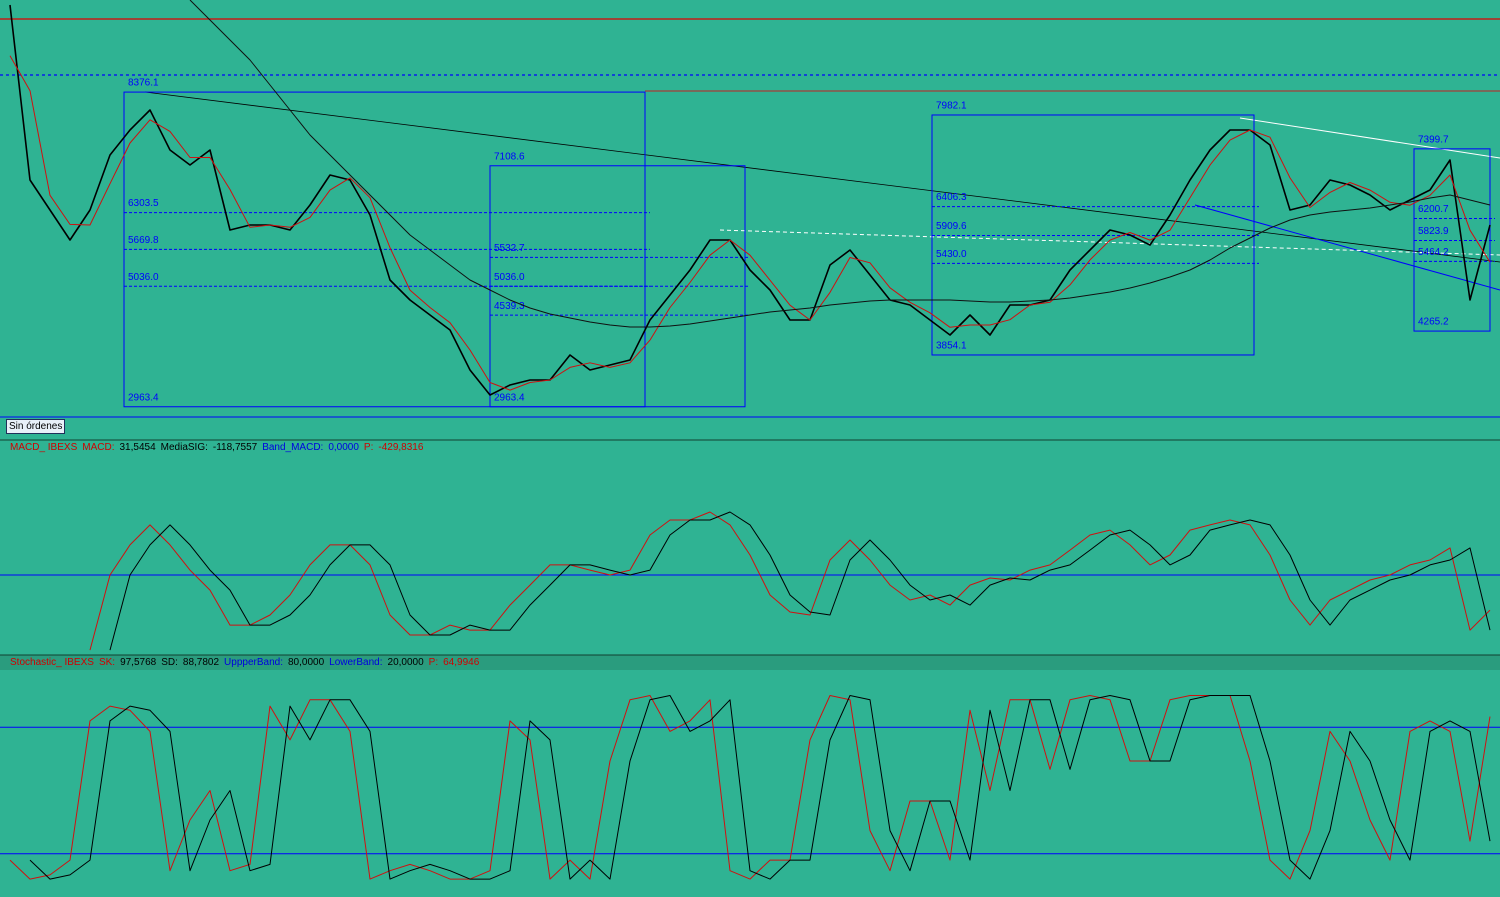  Describe the element at coordinates (750, 662) in the screenshot. I see `header-strip` at that location.